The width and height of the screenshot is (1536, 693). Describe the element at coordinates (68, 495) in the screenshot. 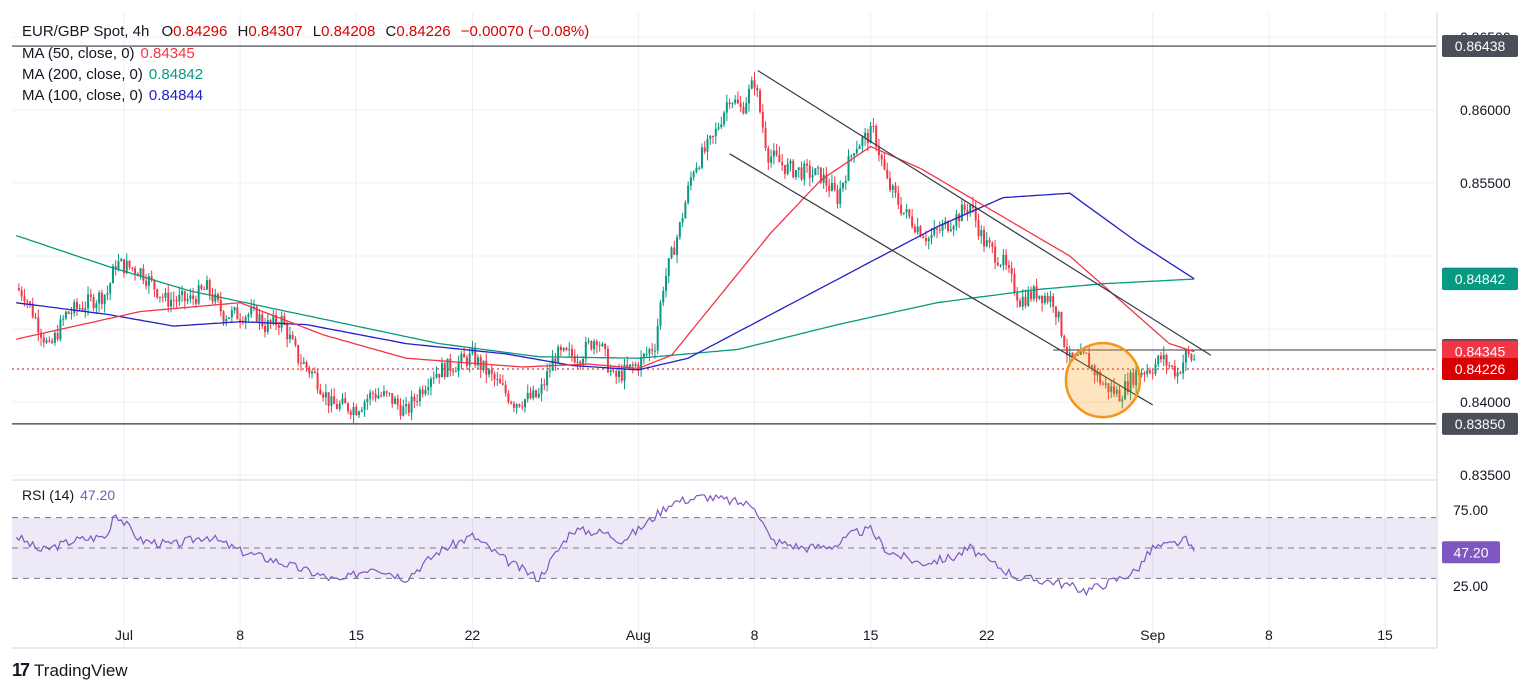

I see `rsi-legend: RSI (14) 47.20` at that location.